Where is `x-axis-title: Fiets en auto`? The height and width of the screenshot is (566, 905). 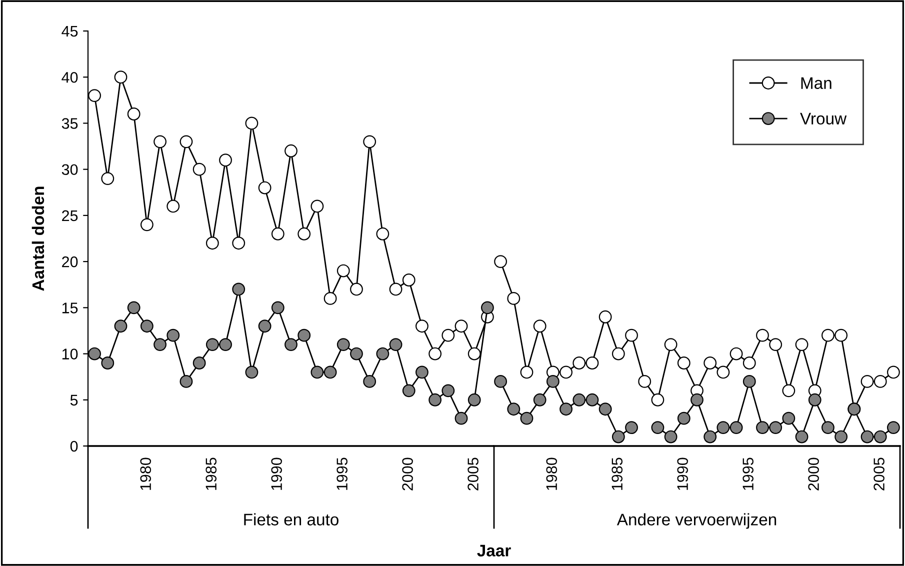
x-axis-title: Fiets en auto is located at coordinates (291, 519).